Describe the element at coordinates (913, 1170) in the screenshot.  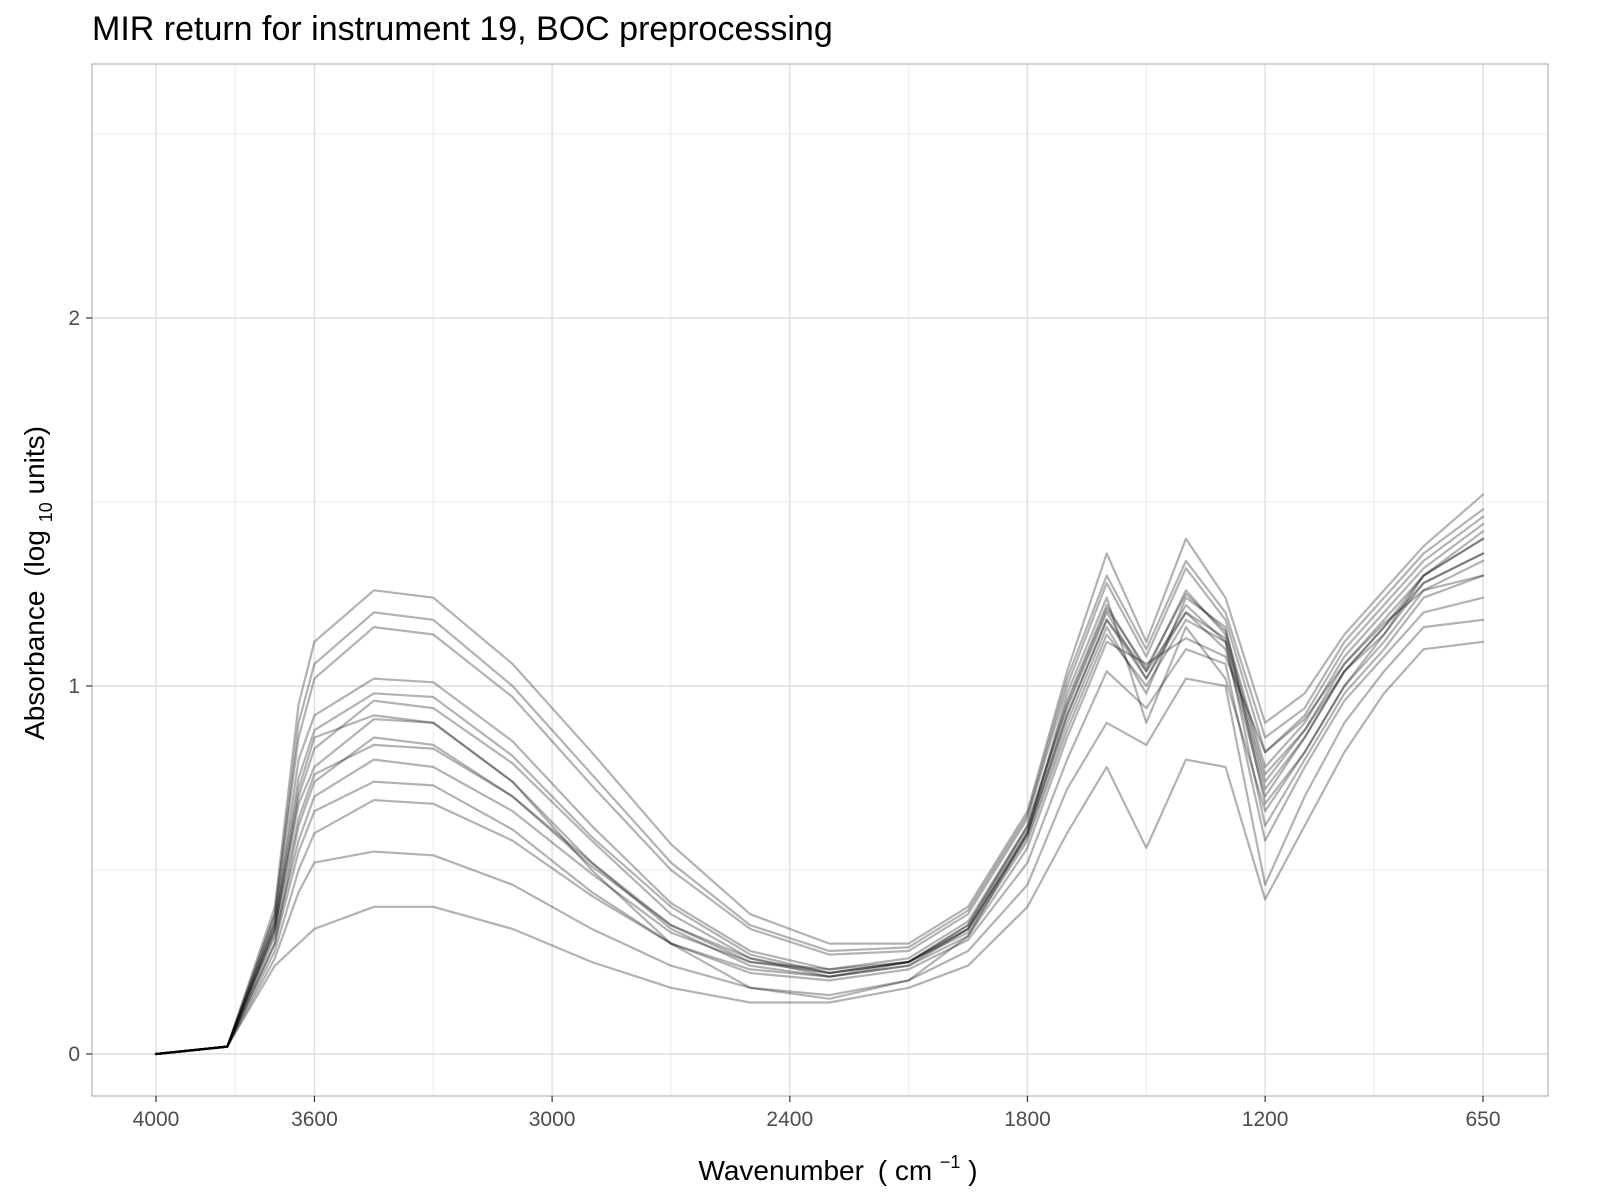
I see `x-axis-title-unit: cm` at that location.